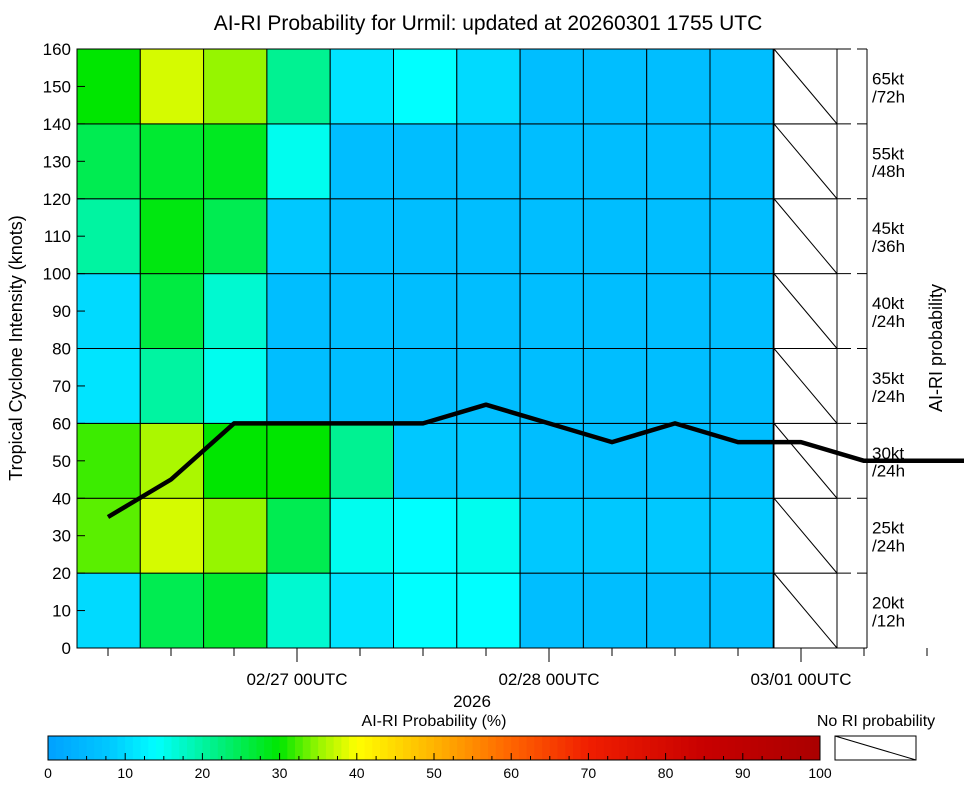  Describe the element at coordinates (875, 748) in the screenshot. I see `no-ri-legend-box` at that location.